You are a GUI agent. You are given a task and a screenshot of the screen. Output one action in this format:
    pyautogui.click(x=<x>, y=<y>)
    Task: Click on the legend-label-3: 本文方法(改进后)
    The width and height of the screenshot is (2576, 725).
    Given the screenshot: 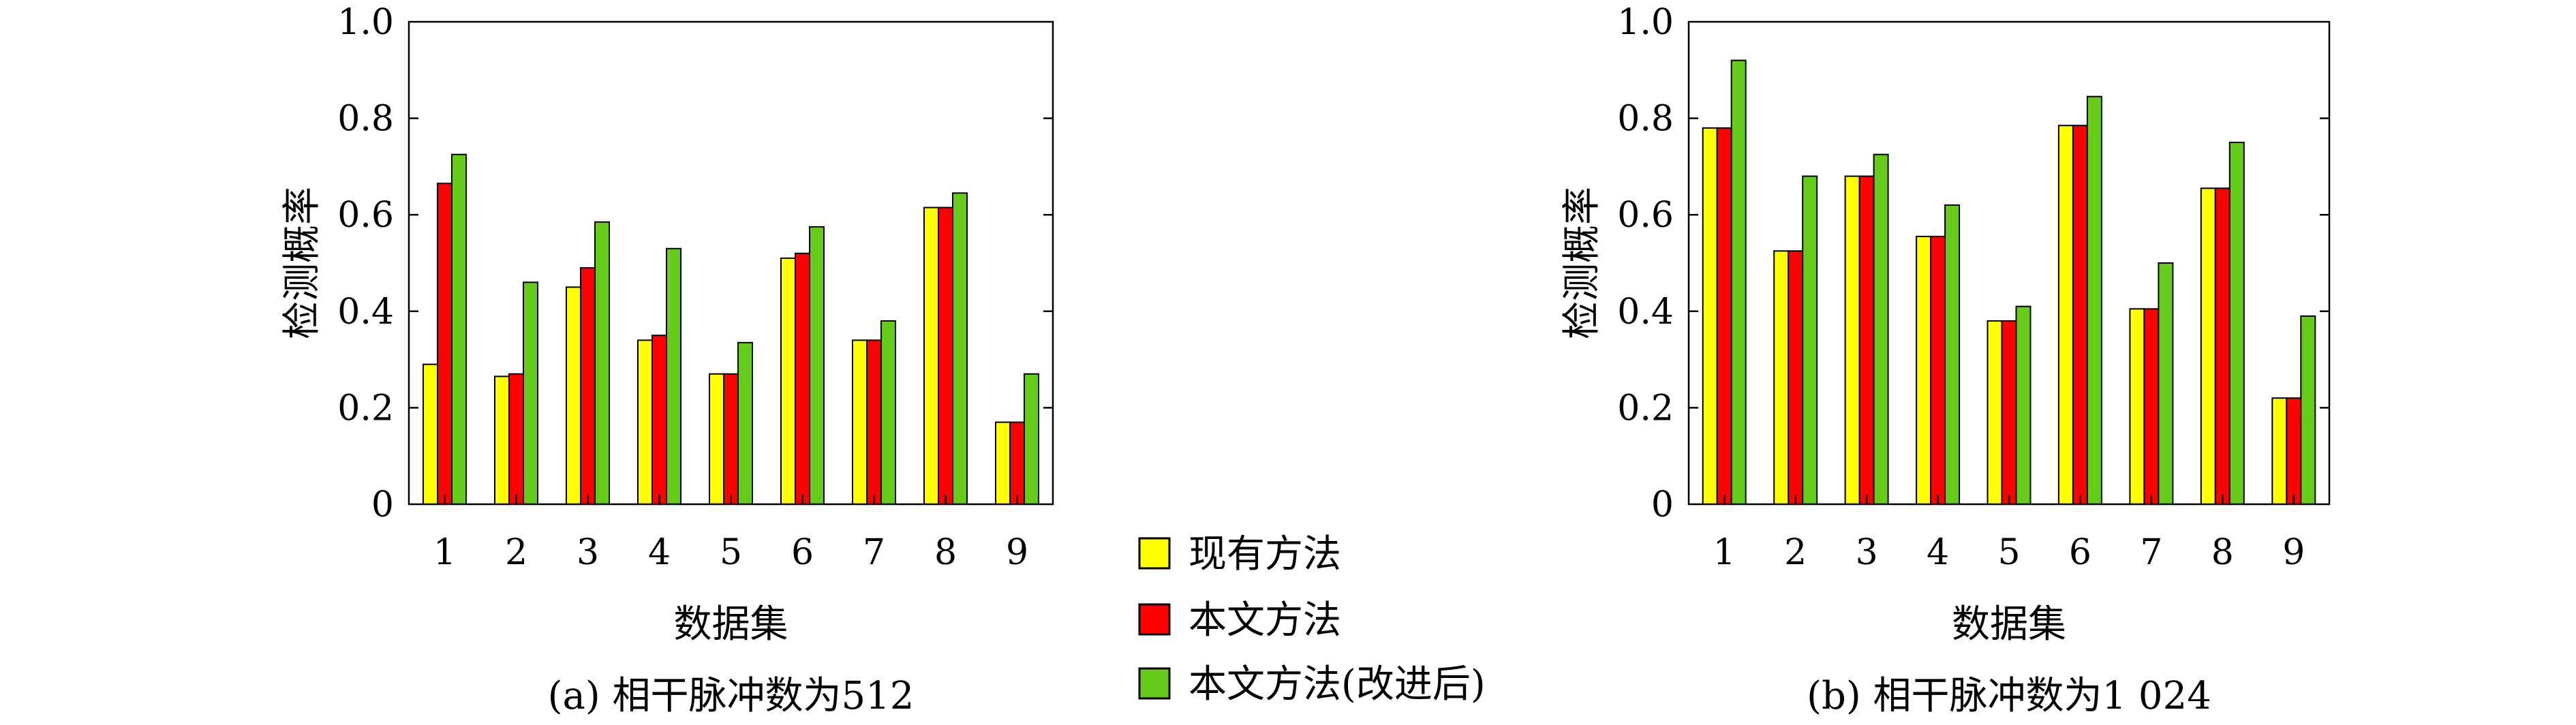 What is the action you would take?
    pyautogui.click(x=1337, y=684)
    